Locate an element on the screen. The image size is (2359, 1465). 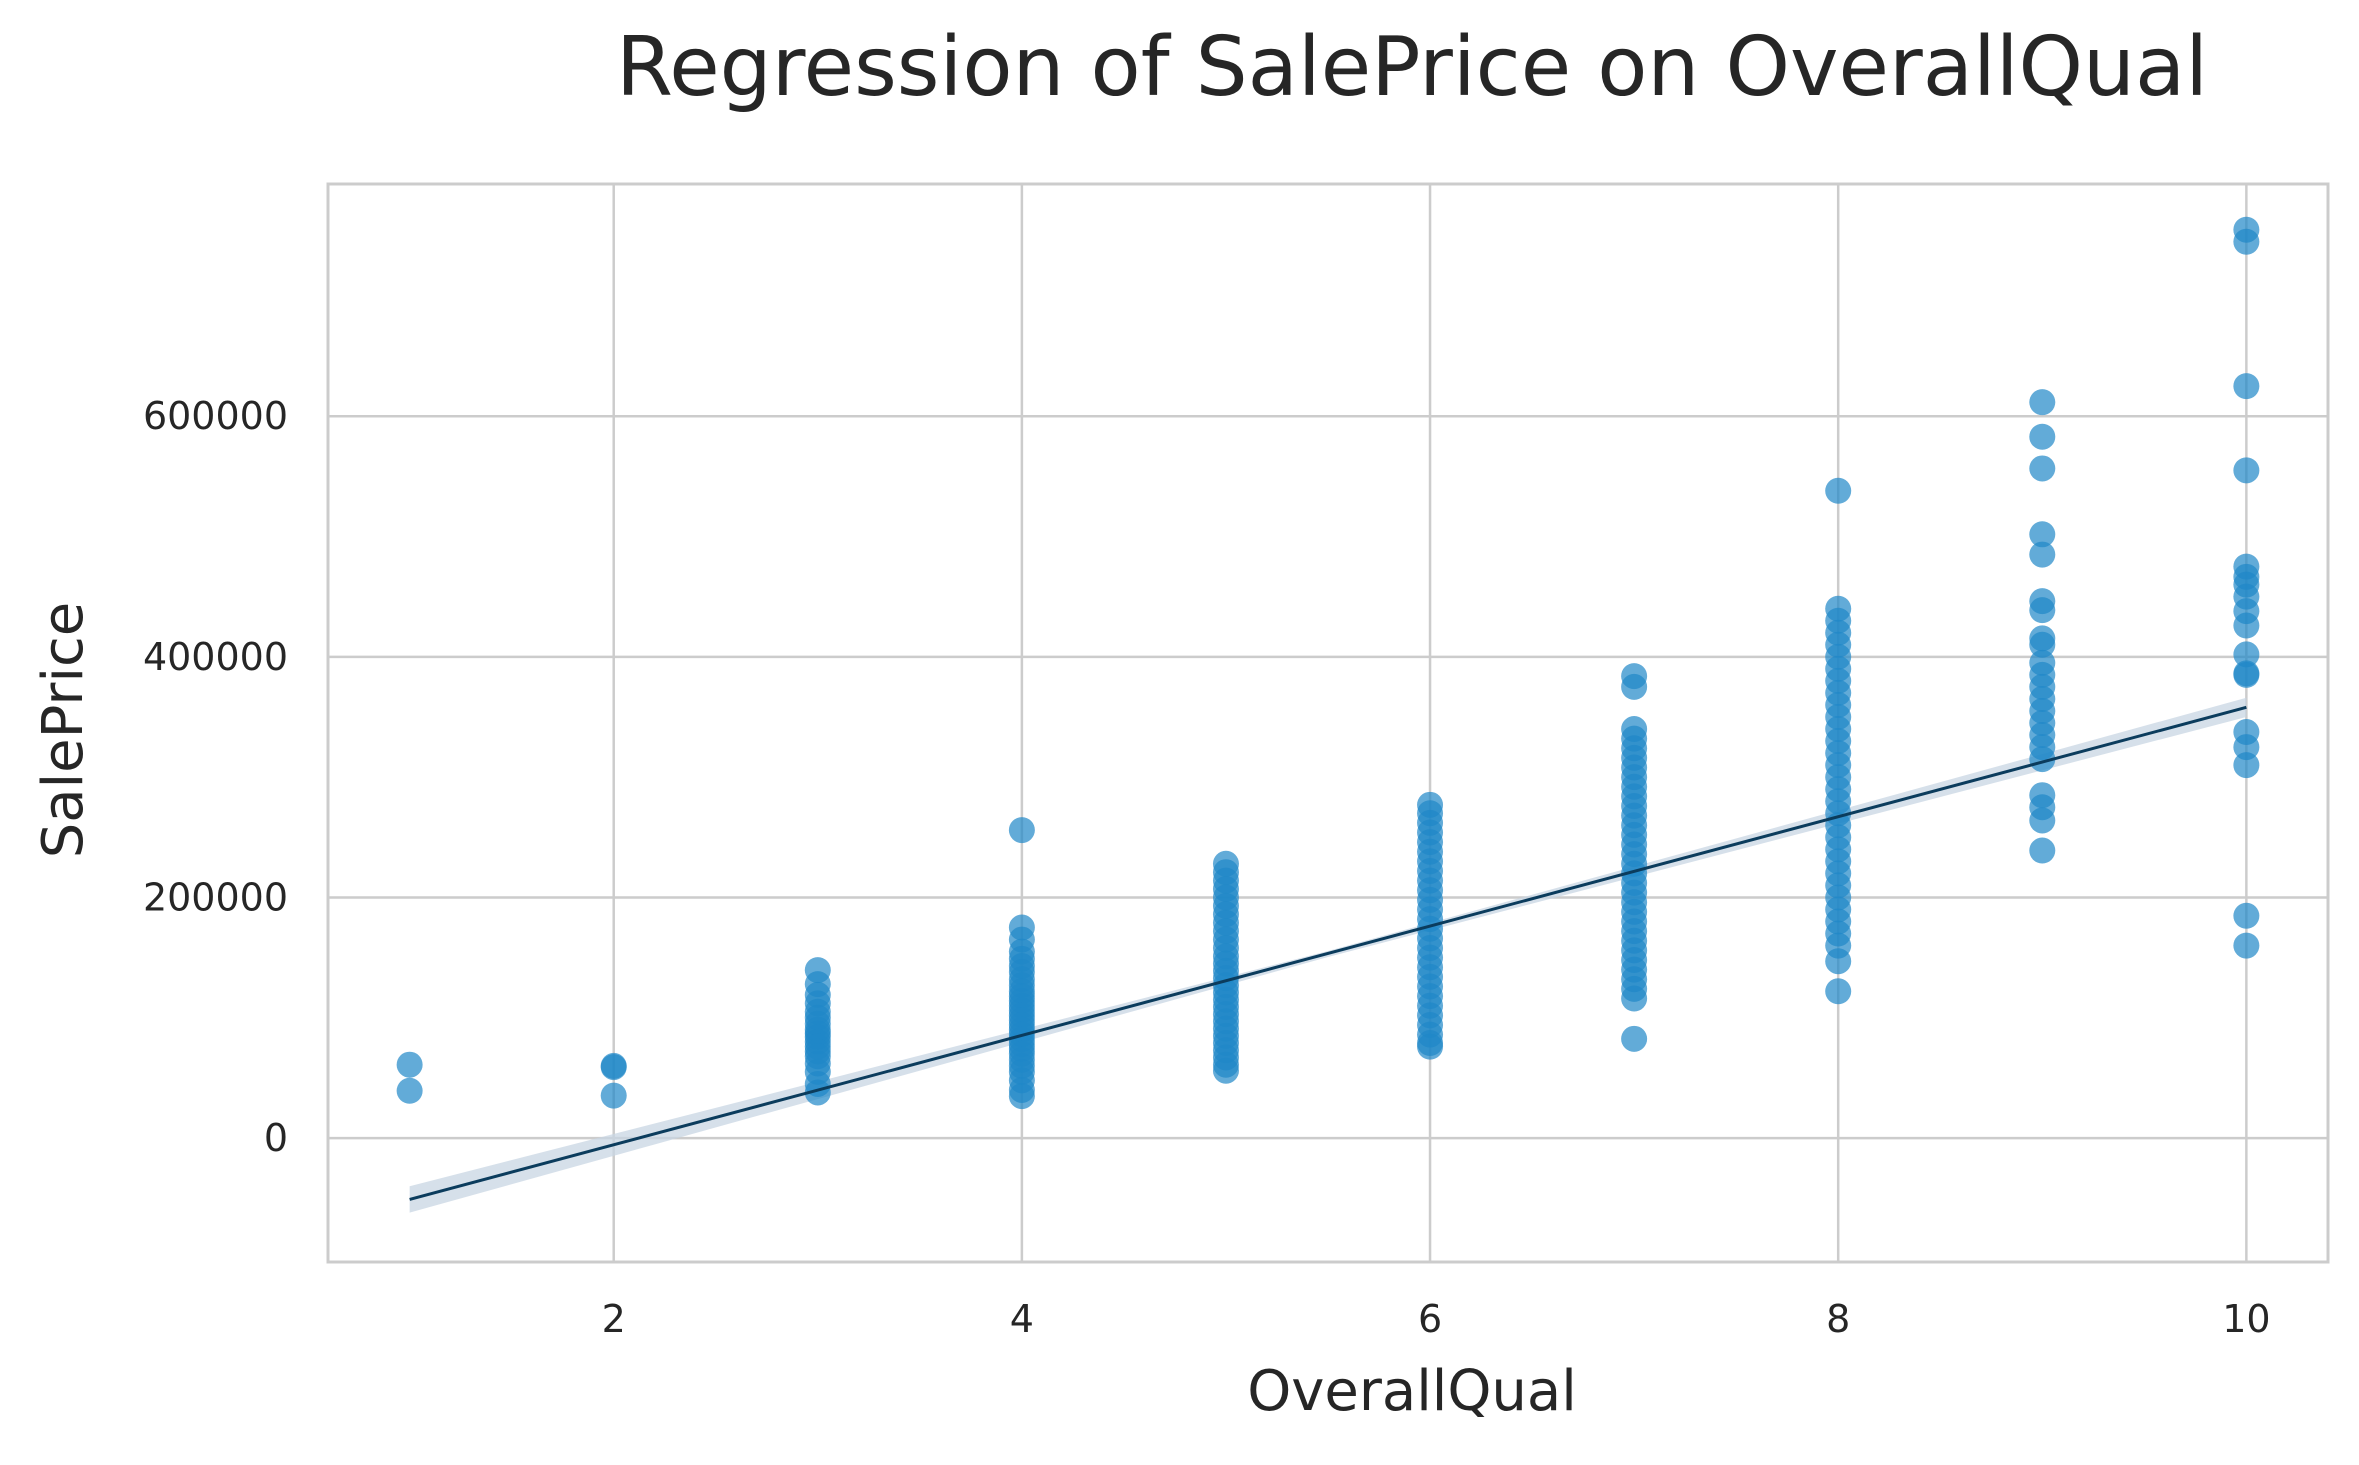
x-tick-label-1: 4 is located at coordinates (1022, 1319).